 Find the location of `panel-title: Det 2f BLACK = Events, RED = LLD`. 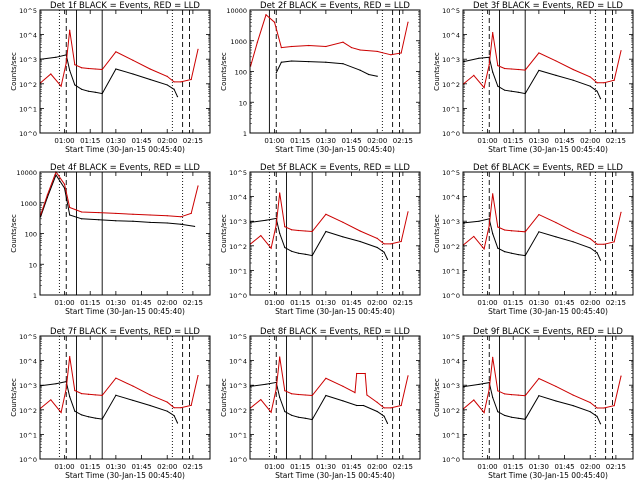

panel-title: Det 2f BLACK = Events, RED = LLD is located at coordinates (335, 6).